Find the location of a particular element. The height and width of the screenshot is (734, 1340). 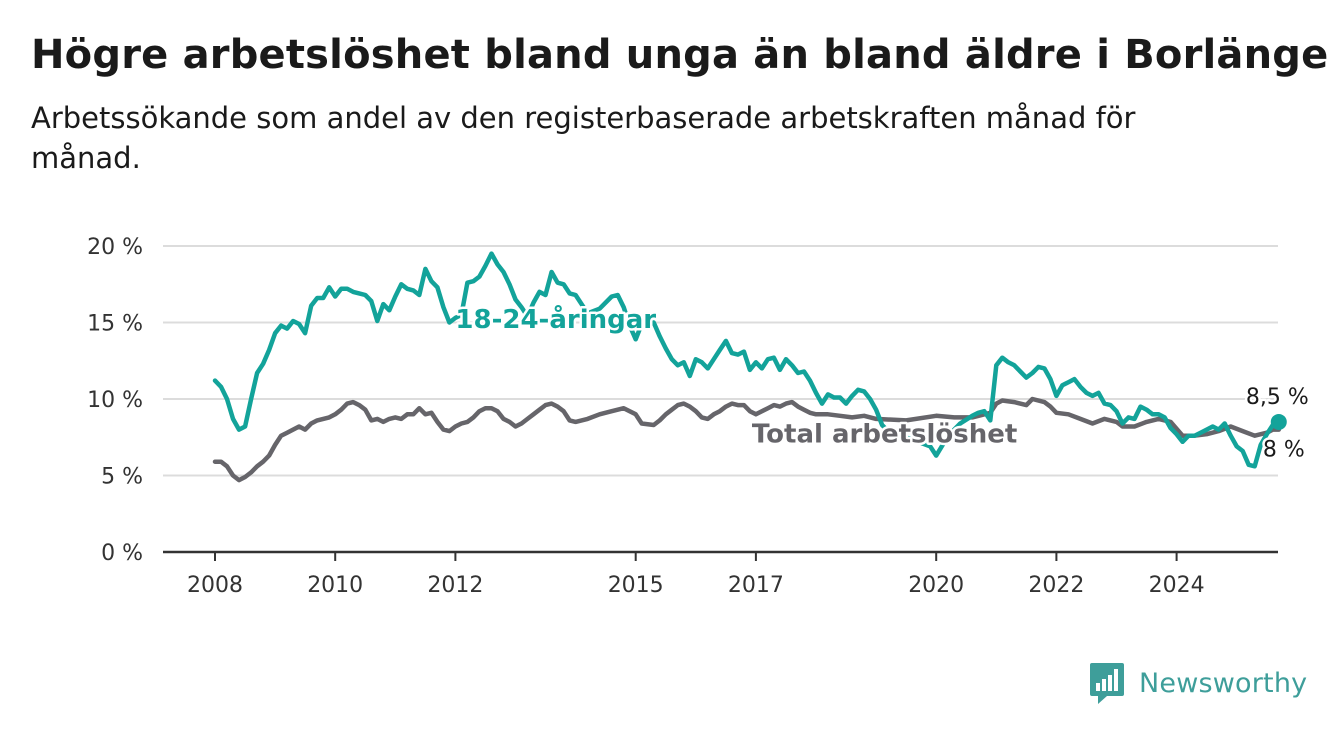

y-tick-label: 5 % is located at coordinates (122, 477).